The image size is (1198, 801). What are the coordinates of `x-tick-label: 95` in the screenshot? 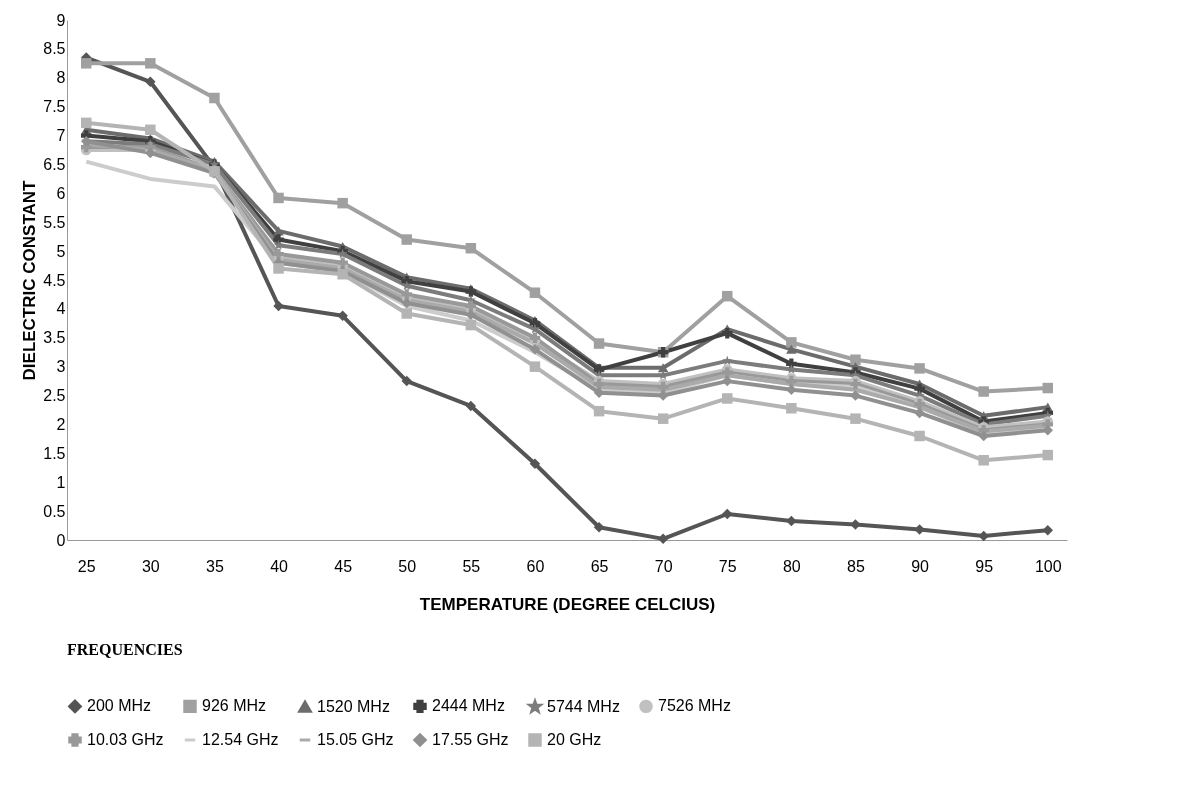 It's located at (984, 566).